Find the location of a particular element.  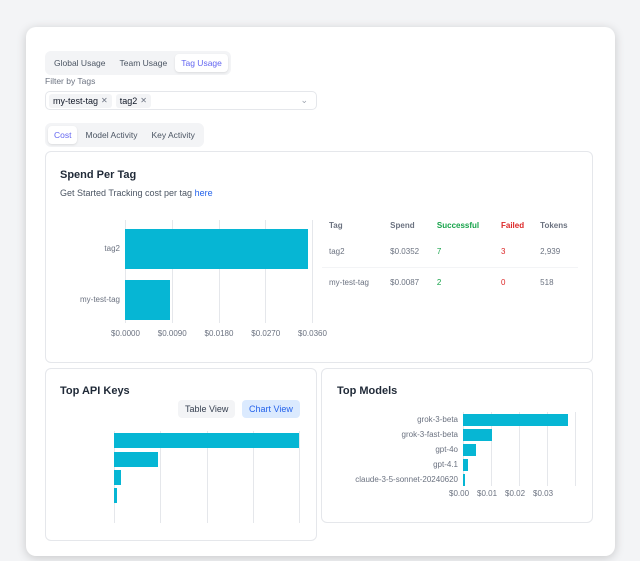

y-tick-label: gpt-4o is located at coordinates (446, 449).